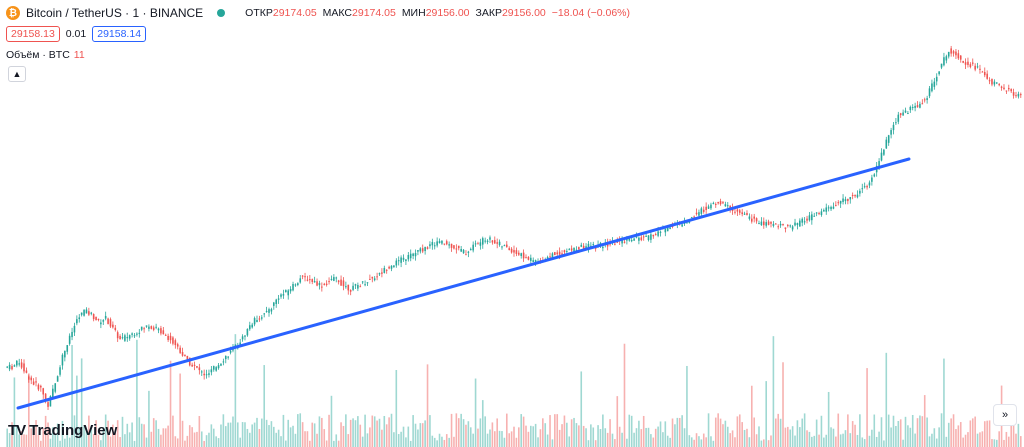 Image resolution: width=1024 pixels, height=447 pixels. I want to click on buy-price-button: 29158.14, so click(119, 34).